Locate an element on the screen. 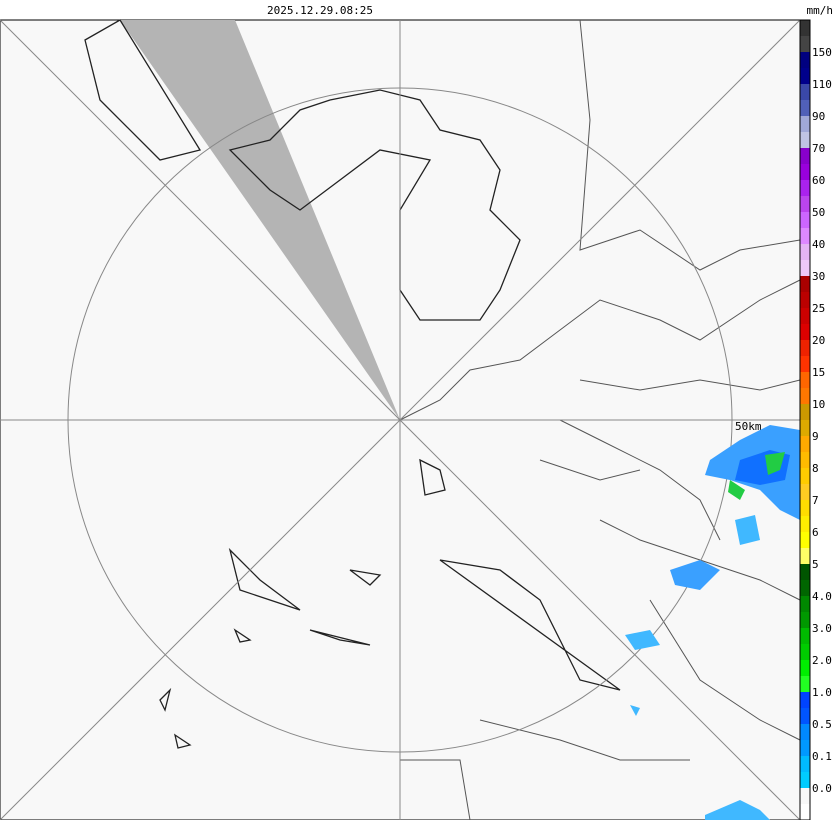  legend-label: 90 is located at coordinates (818, 116).